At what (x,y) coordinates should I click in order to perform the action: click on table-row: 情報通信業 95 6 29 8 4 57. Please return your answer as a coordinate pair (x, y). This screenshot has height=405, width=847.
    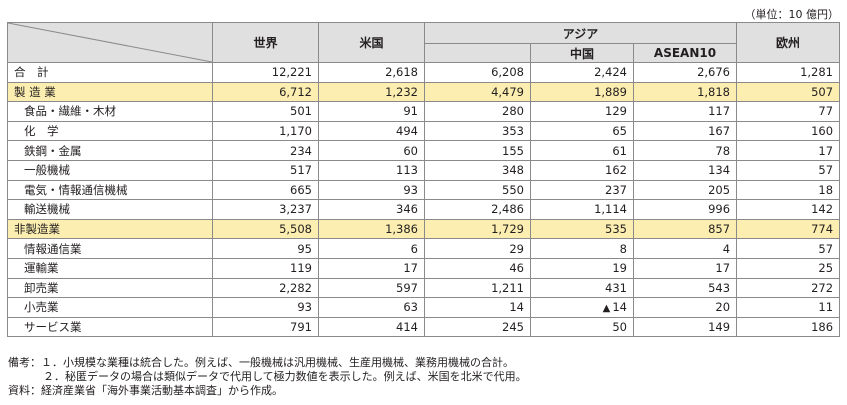
    Looking at the image, I should click on (424, 248).